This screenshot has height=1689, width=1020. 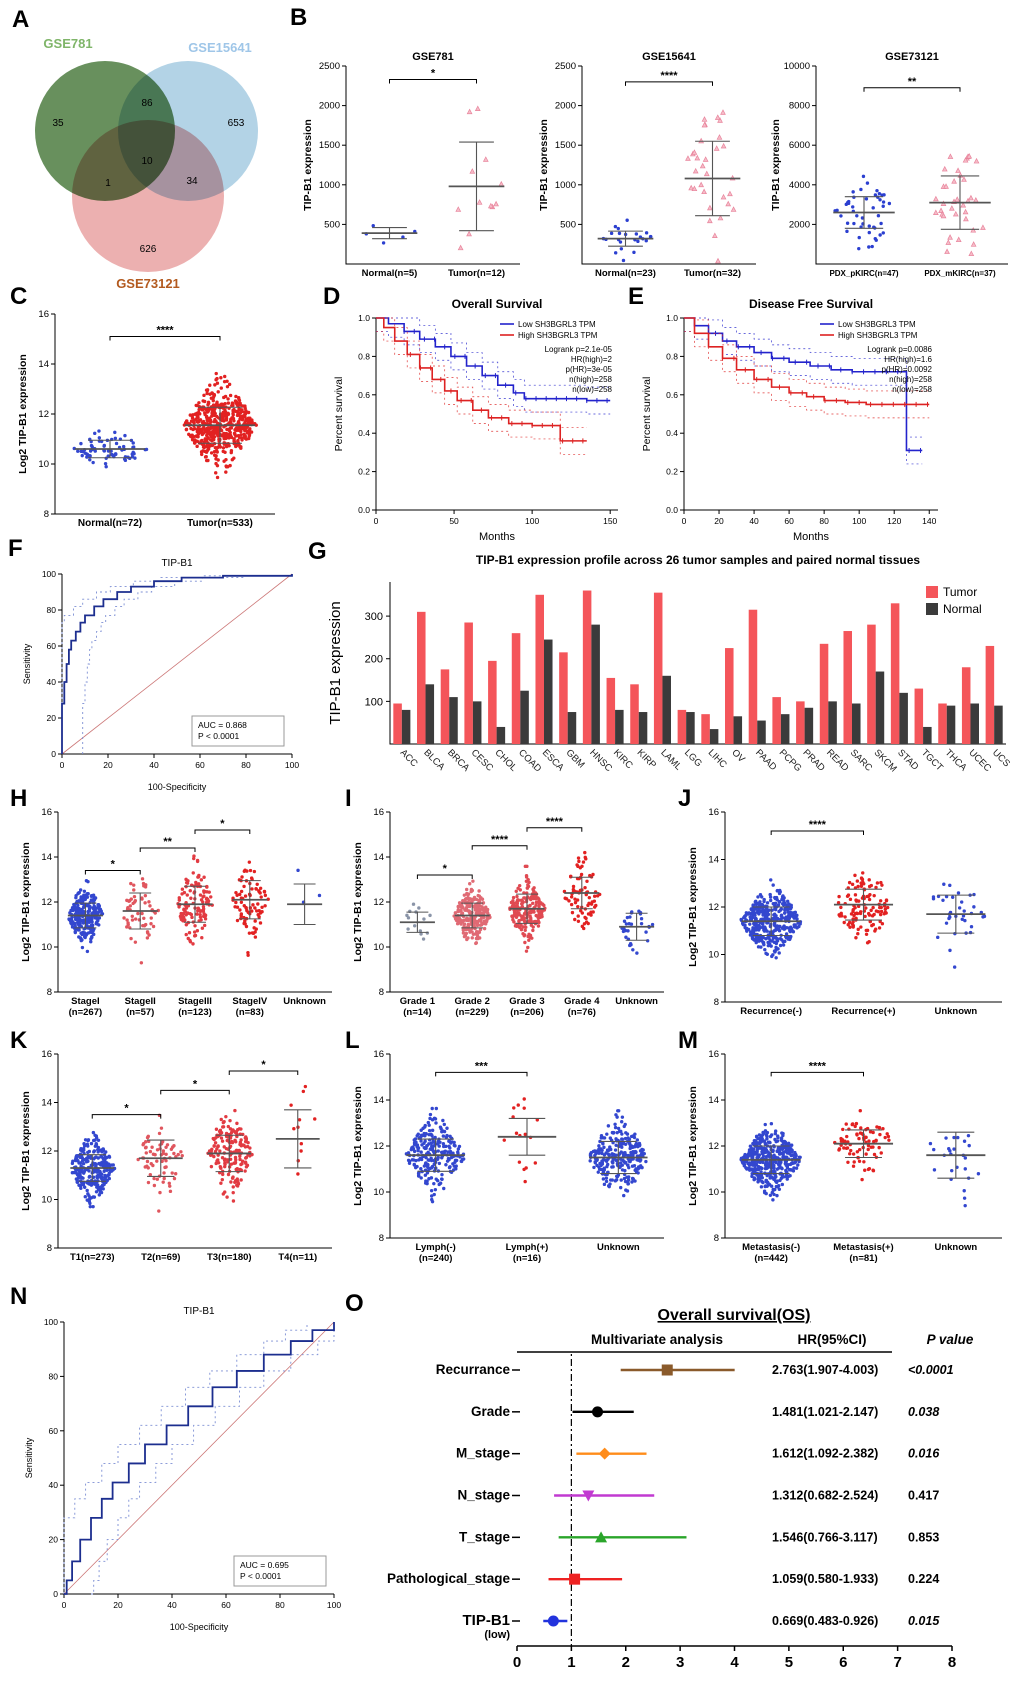 What do you see at coordinates (825, 1496) in the screenshot?
I see `svg-text: 1.312(0.682-2.524)` at bounding box center [825, 1496].